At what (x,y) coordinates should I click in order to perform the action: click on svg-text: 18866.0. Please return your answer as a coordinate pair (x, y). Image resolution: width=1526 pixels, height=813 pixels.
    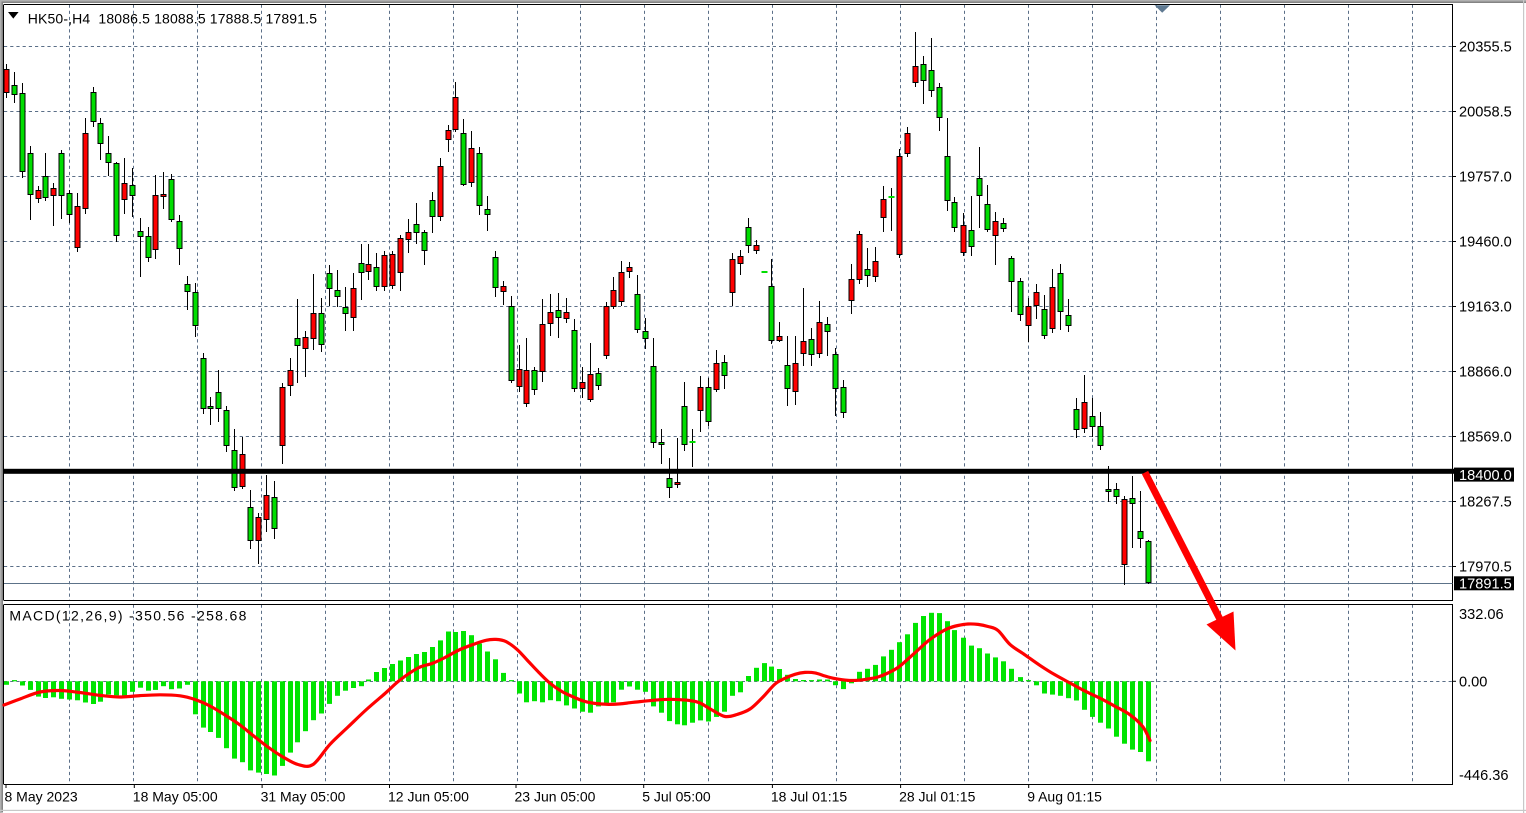
    Looking at the image, I should click on (1485, 373).